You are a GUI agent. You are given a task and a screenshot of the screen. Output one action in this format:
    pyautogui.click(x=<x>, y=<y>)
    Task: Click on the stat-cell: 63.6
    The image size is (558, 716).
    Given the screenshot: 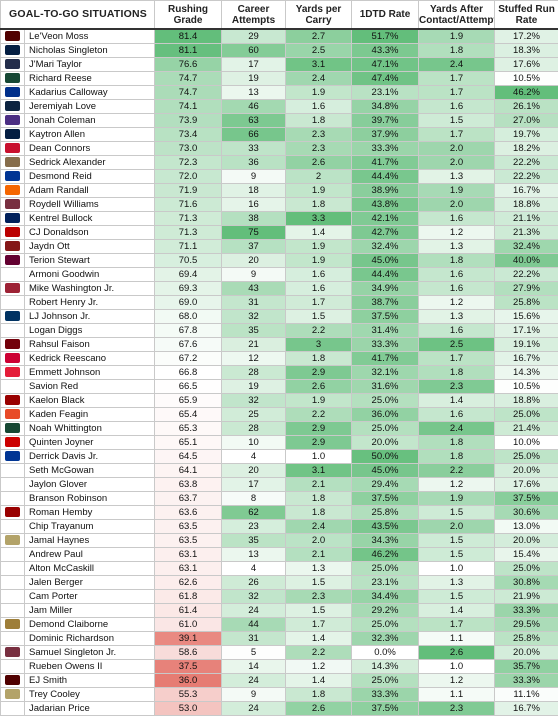 What is the action you would take?
    pyautogui.click(x=188, y=512)
    